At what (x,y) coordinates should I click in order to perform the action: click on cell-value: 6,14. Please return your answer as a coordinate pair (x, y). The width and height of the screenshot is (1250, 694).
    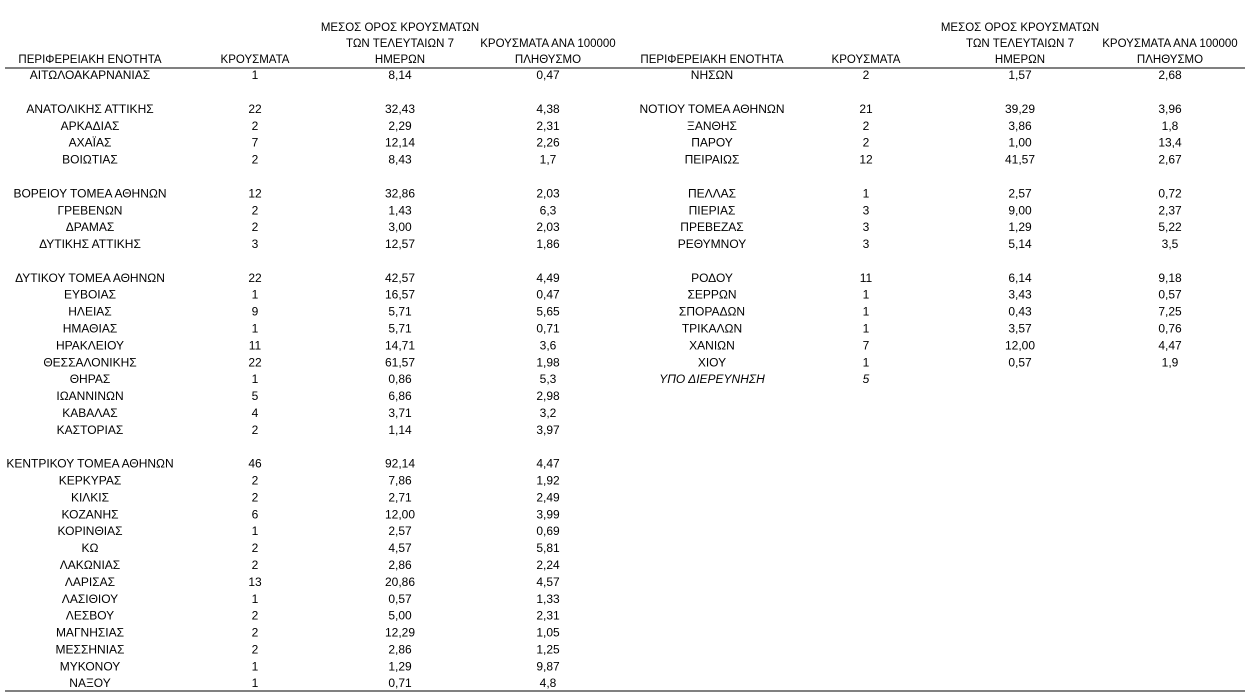
    Looking at the image, I should click on (1020, 278).